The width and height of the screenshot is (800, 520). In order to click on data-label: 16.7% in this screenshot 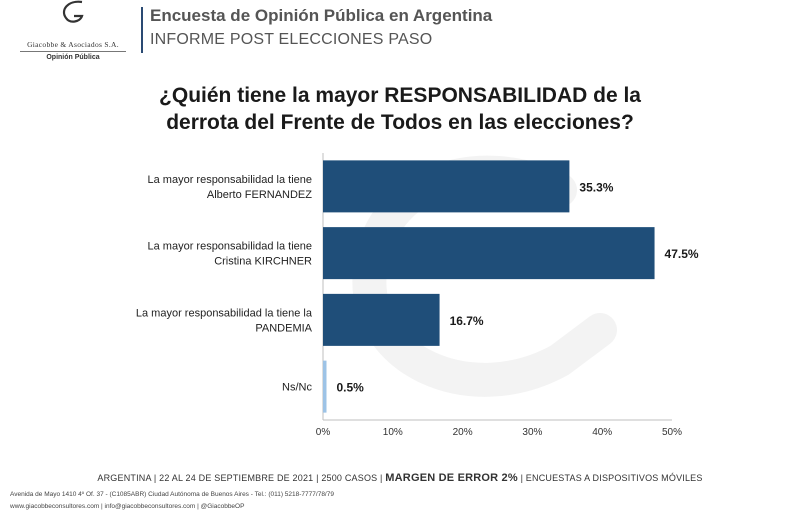, I will do `click(467, 321)`.